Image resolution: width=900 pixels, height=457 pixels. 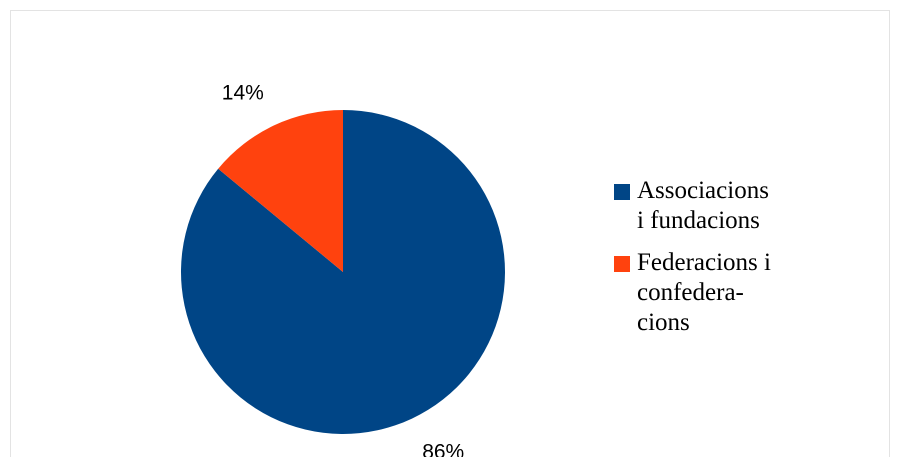 I want to click on legend-item-federacions: Federacions i confedera- cions, so click(x=729, y=293).